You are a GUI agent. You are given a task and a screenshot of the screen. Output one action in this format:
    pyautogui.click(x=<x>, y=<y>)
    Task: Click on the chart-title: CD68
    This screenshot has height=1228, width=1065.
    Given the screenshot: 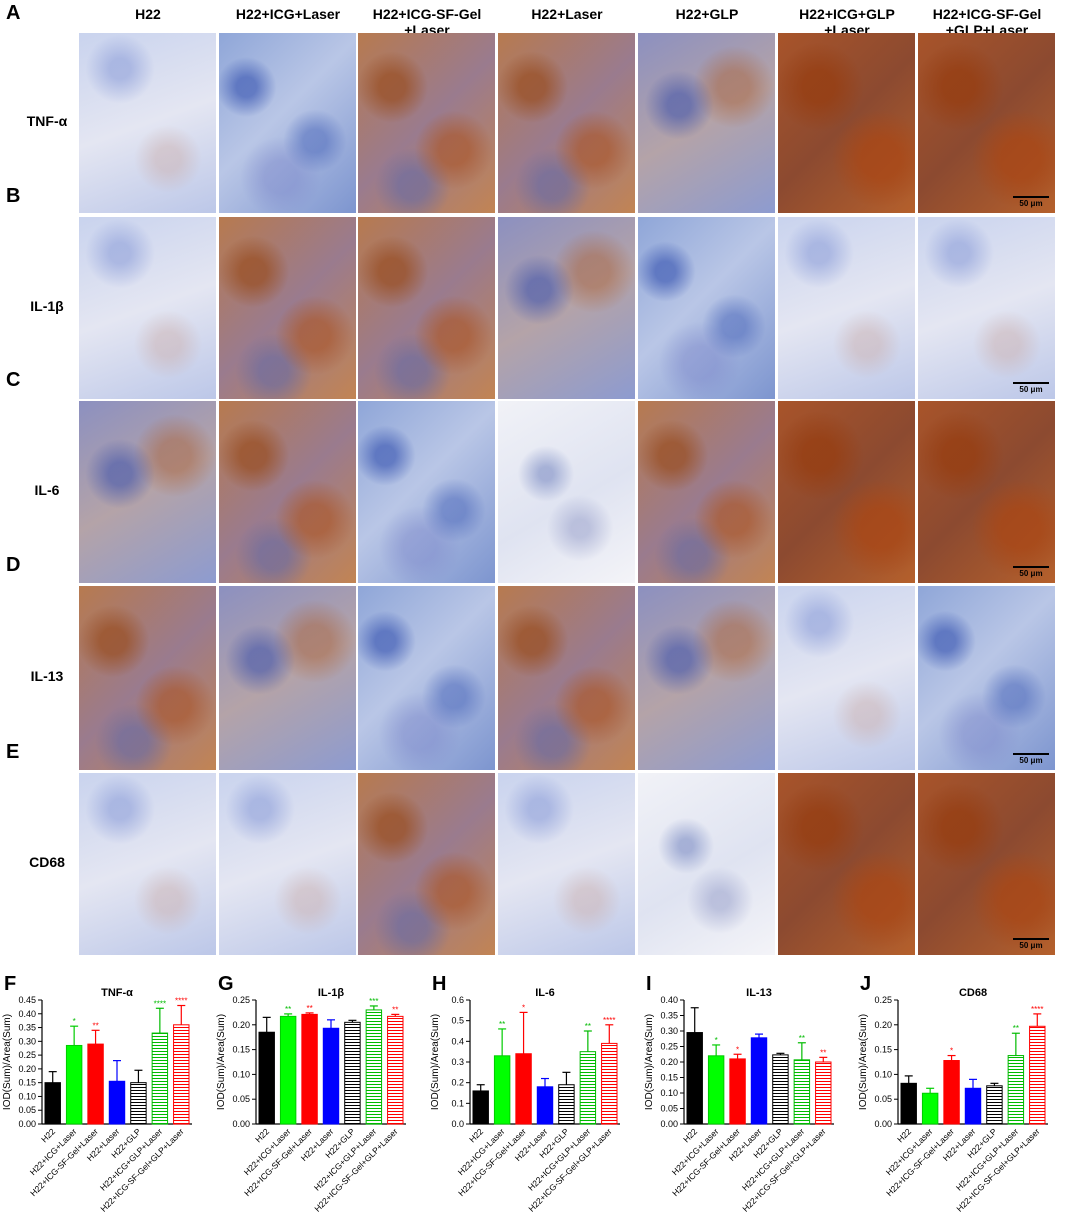 What is the action you would take?
    pyautogui.click(x=973, y=993)
    